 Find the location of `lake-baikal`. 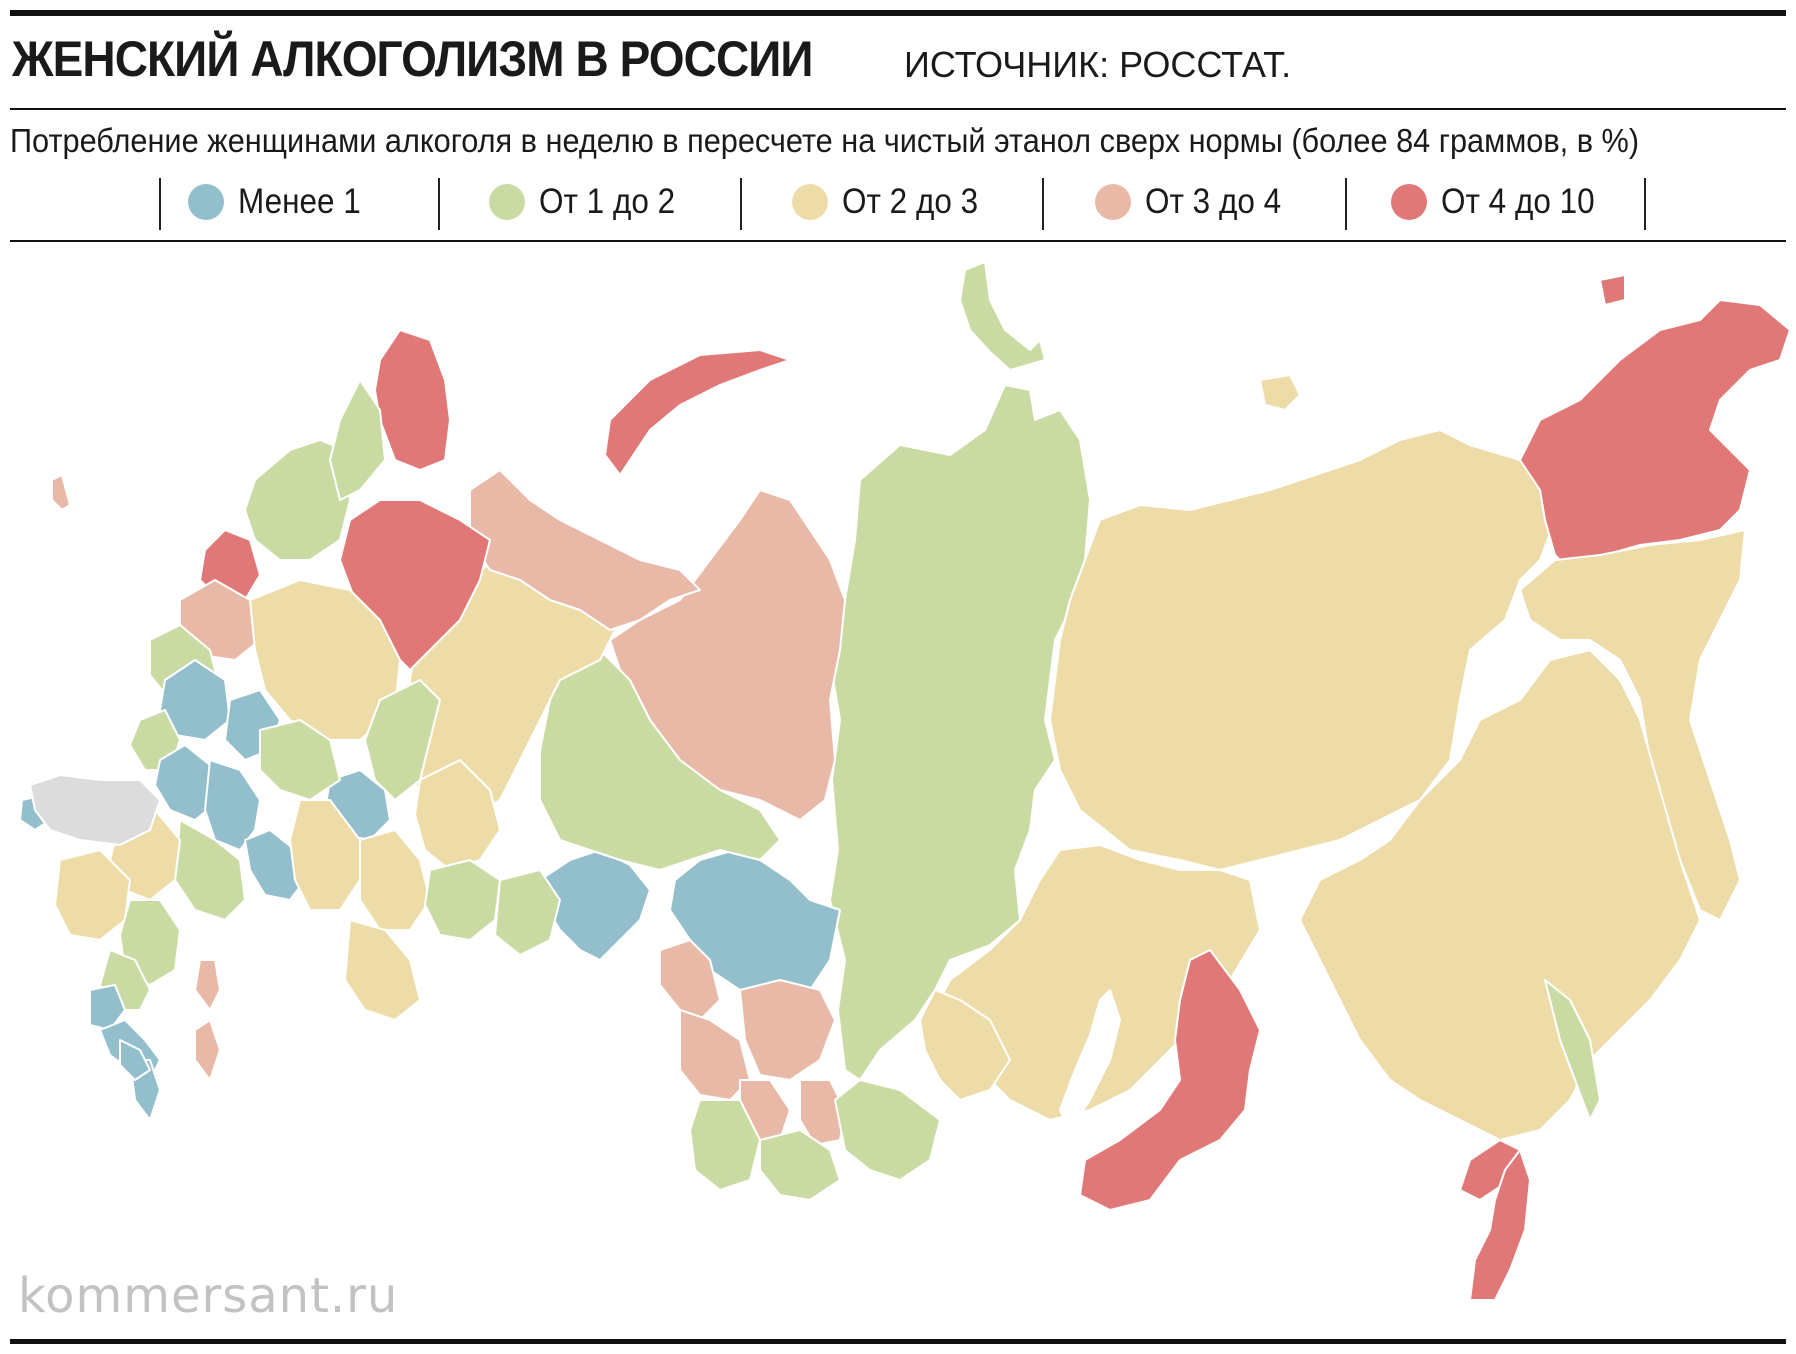

lake-baikal is located at coordinates (1090, 1060).